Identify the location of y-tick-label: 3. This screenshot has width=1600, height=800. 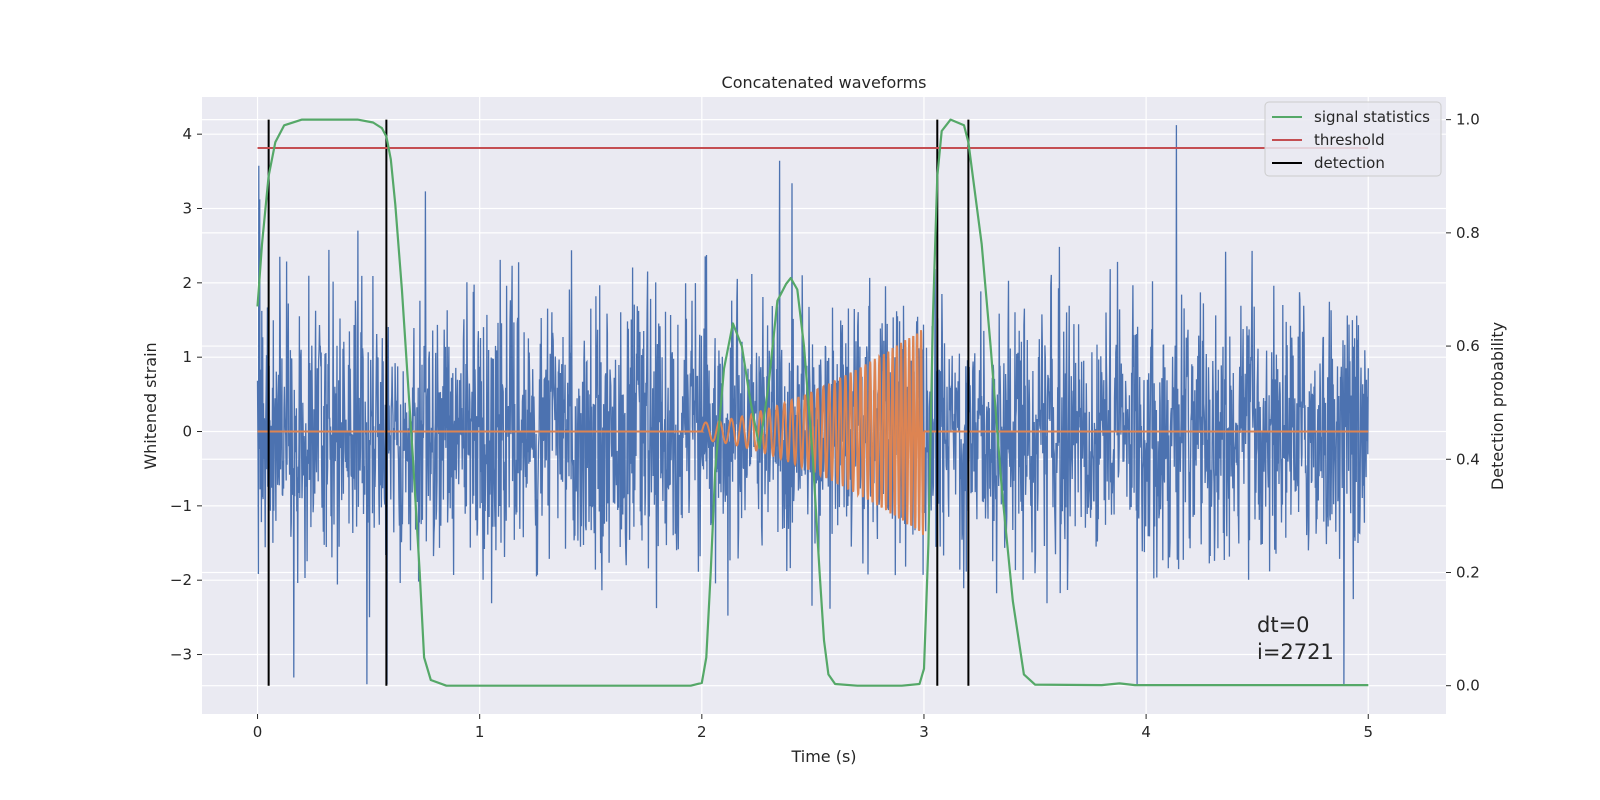
(187, 209).